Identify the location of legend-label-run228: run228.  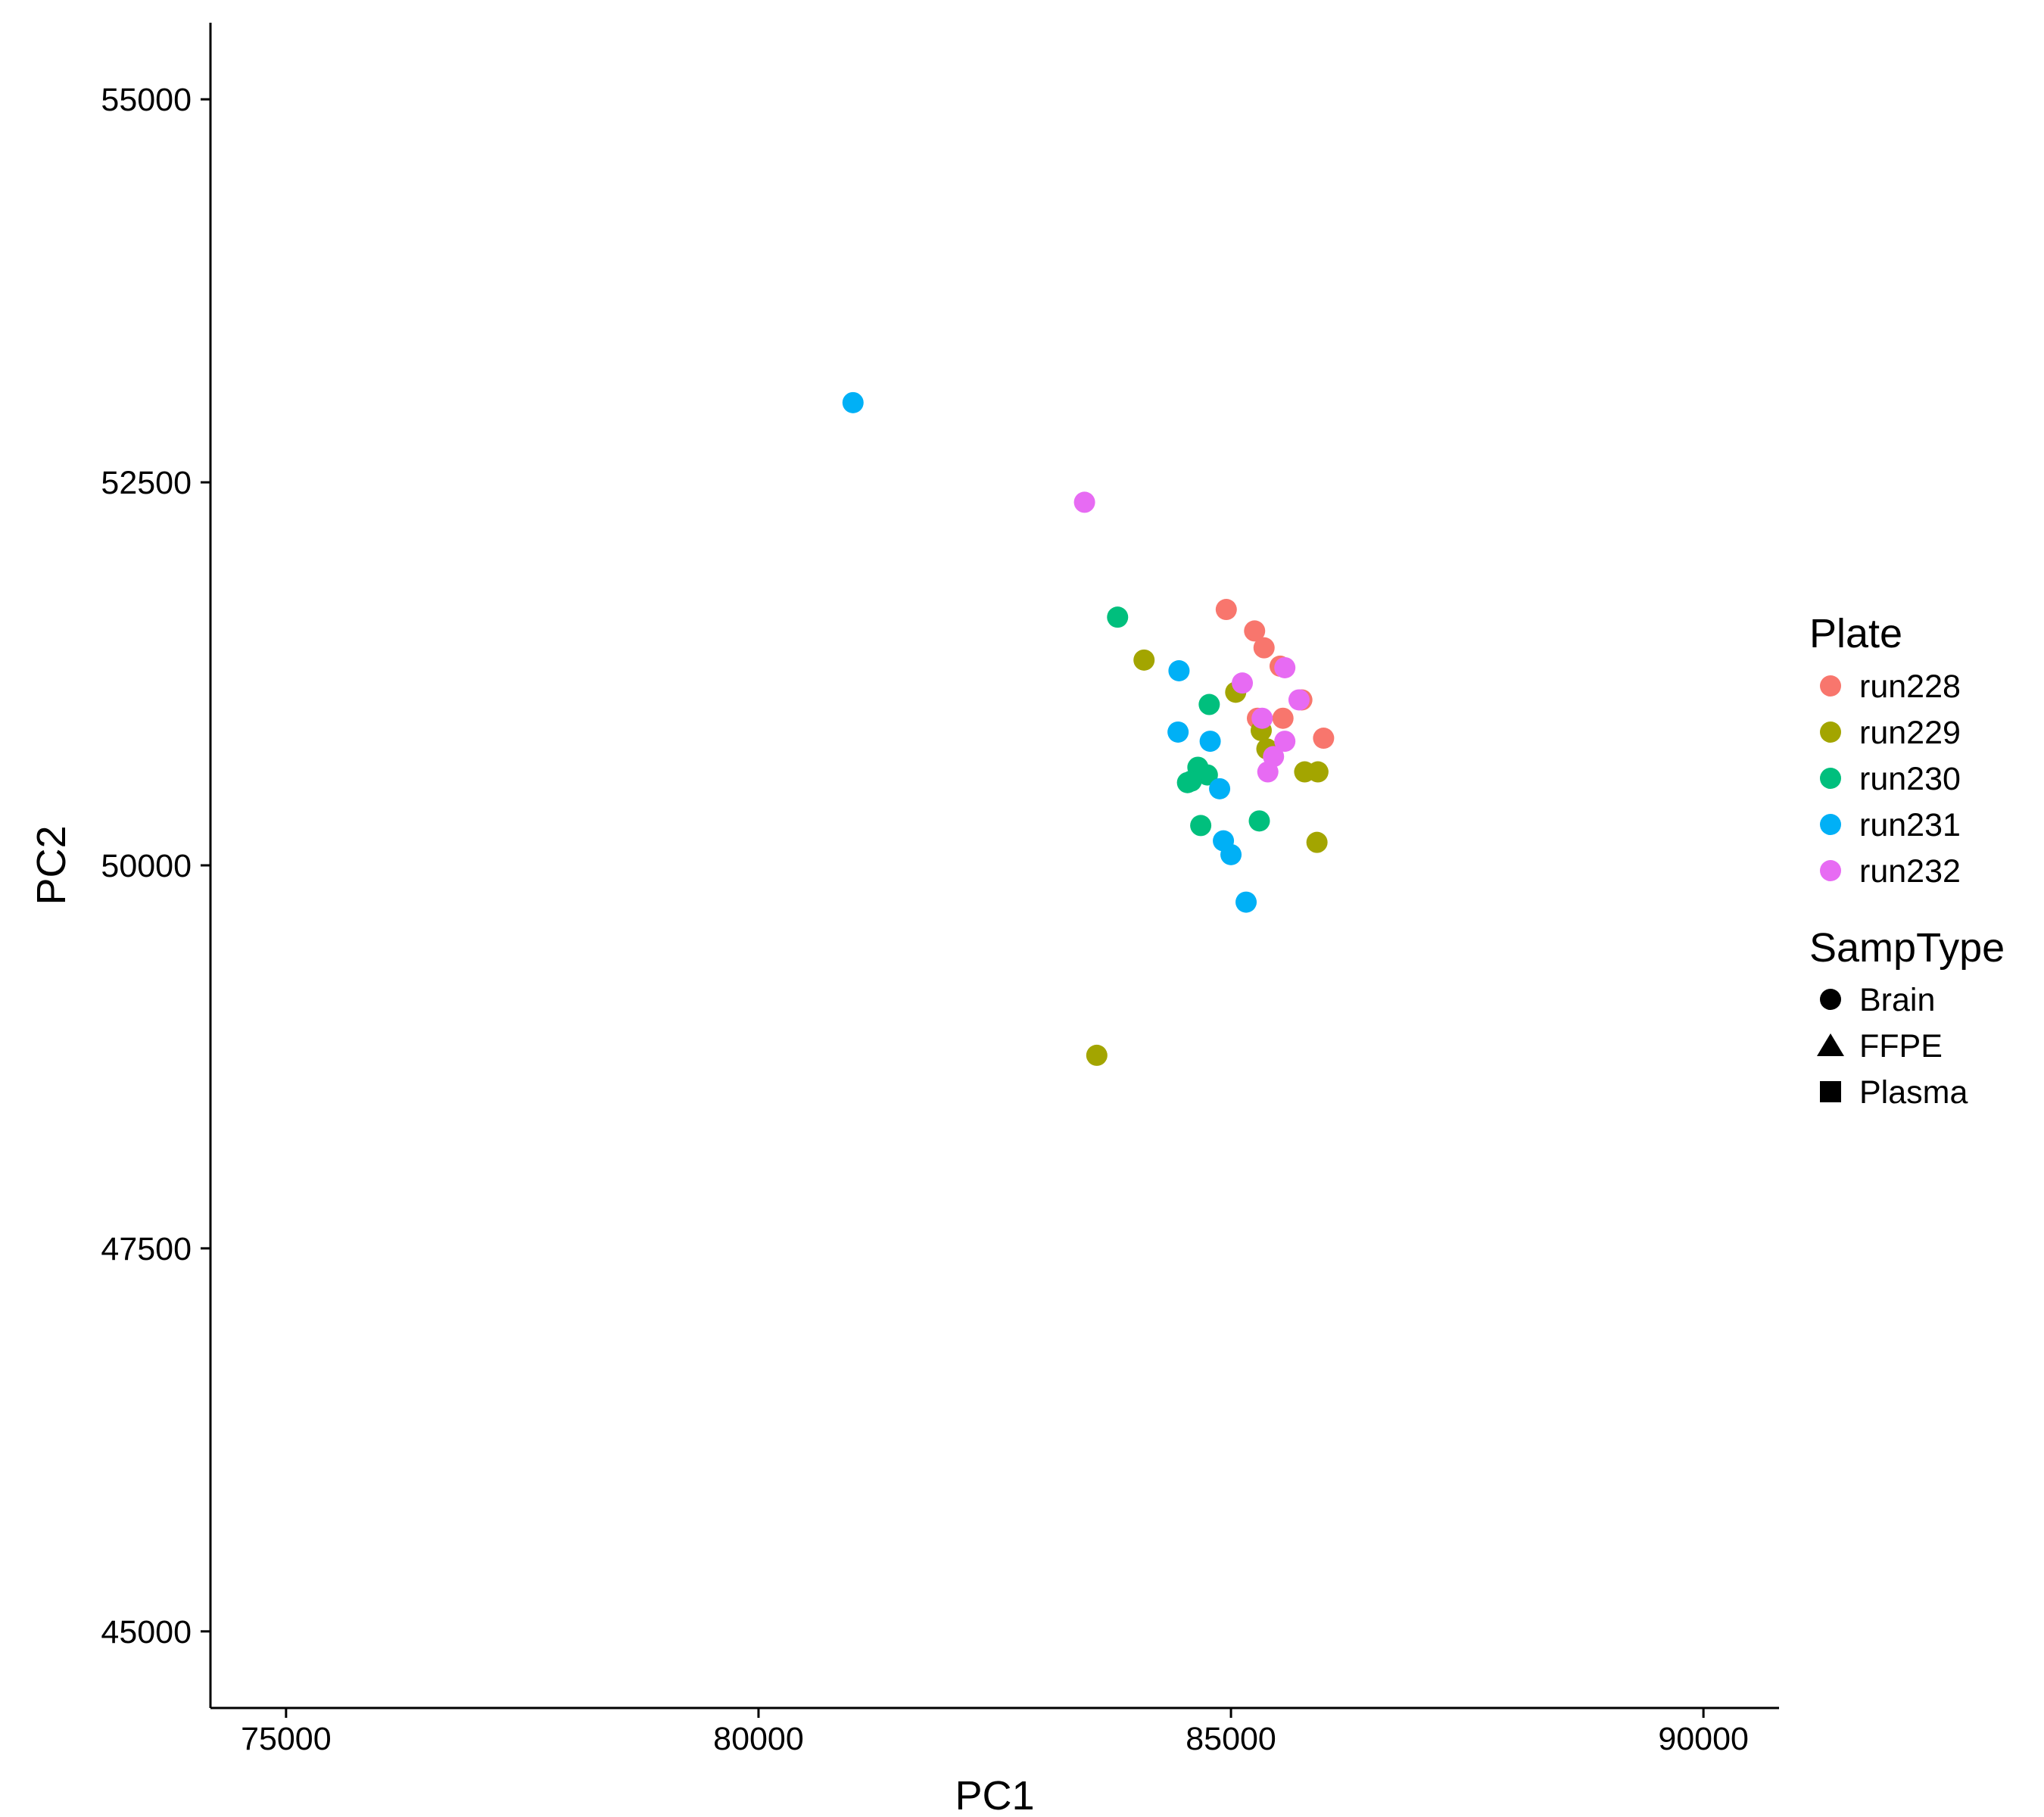
(1910, 687).